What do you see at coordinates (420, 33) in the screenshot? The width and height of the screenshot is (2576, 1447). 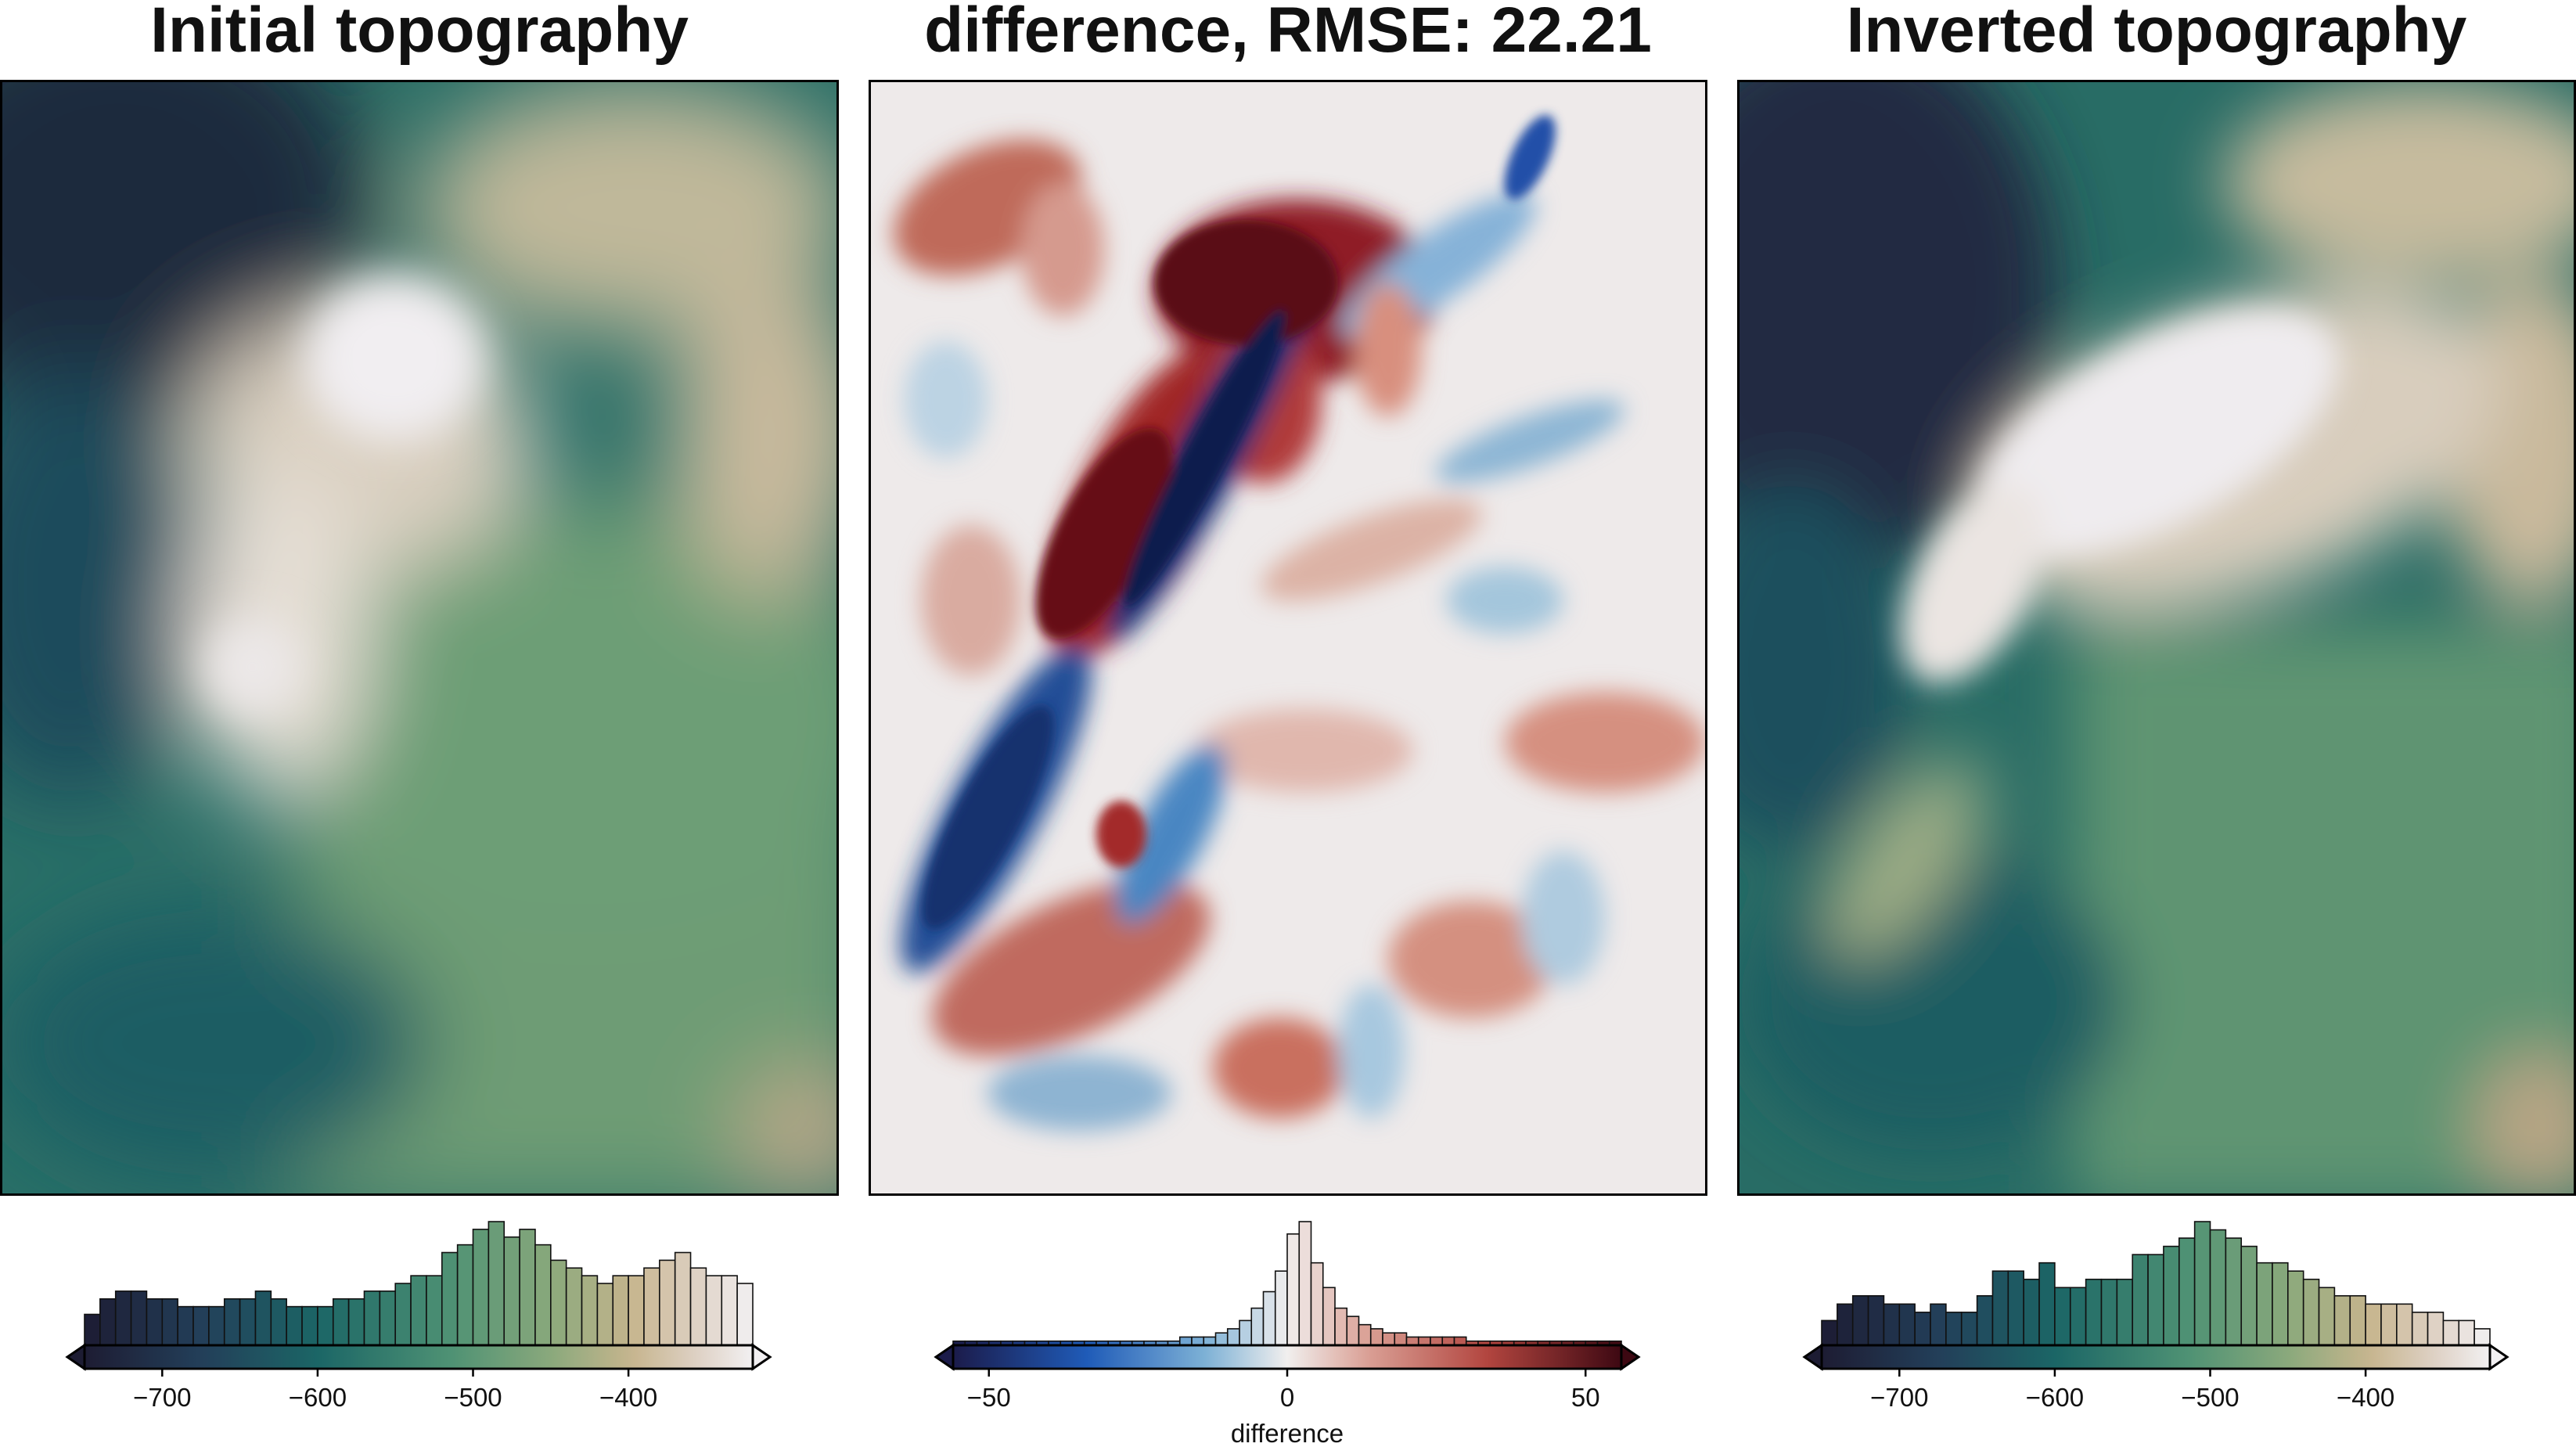 I see `chart-title: Initial topography` at bounding box center [420, 33].